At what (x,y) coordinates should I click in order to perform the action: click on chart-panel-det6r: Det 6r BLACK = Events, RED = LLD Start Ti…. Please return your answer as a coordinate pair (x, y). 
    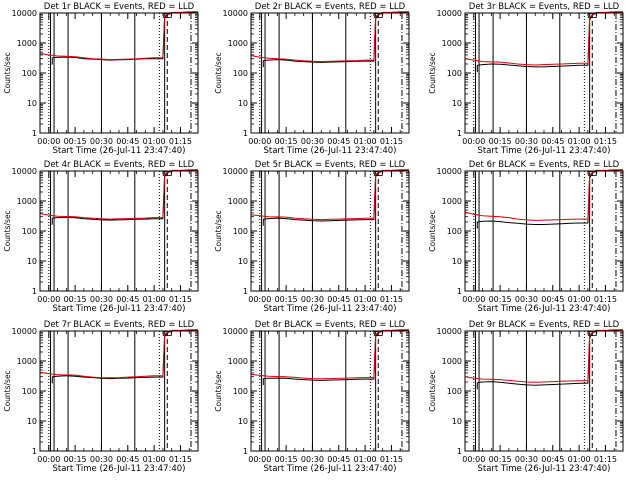
    Looking at the image, I should click on (526, 237).